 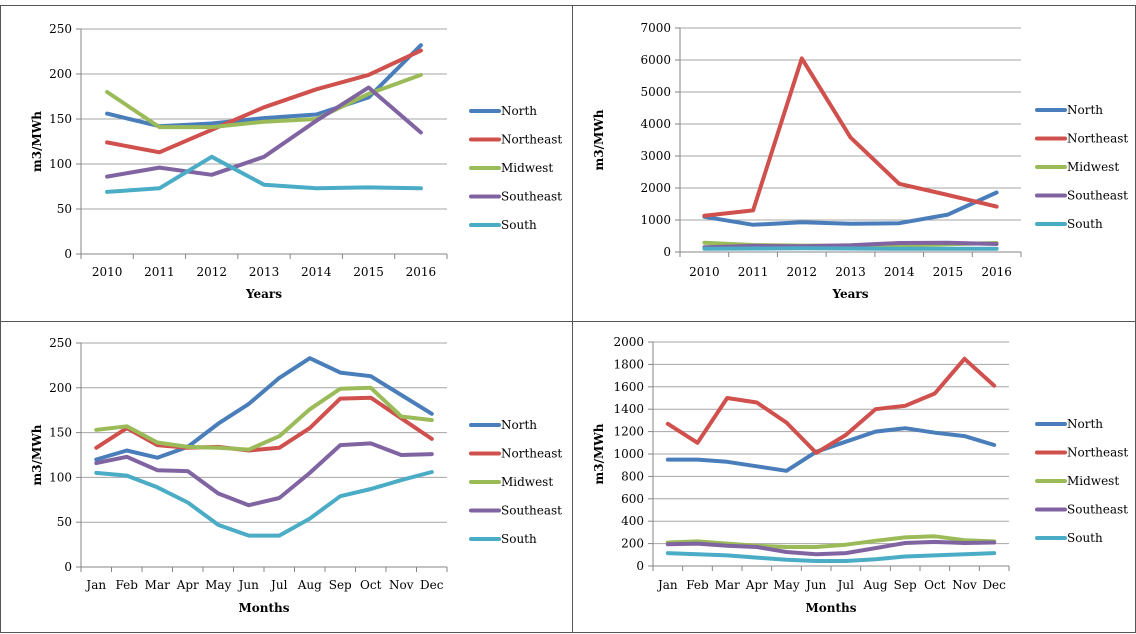 I want to click on y-tick-label: 800, so click(x=632, y=476).